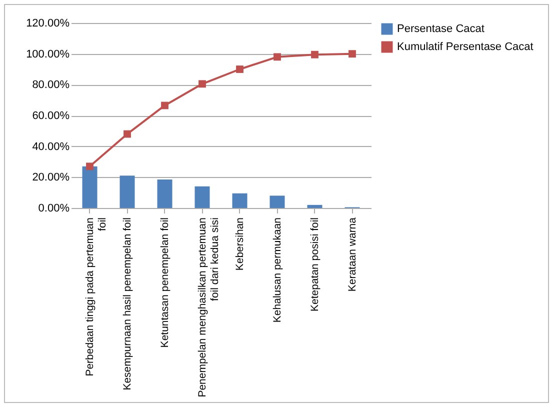 The width and height of the screenshot is (555, 409). What do you see at coordinates (48, 54) in the screenshot?
I see `y-tick-label: 100.00%` at bounding box center [48, 54].